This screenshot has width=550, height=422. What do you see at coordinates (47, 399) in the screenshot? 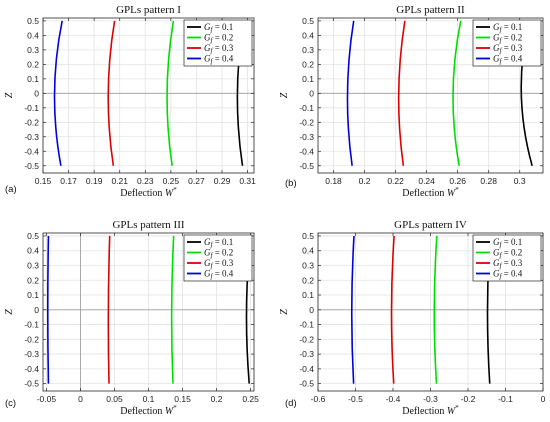
I see `x-tick-label: -0.05` at bounding box center [47, 399].